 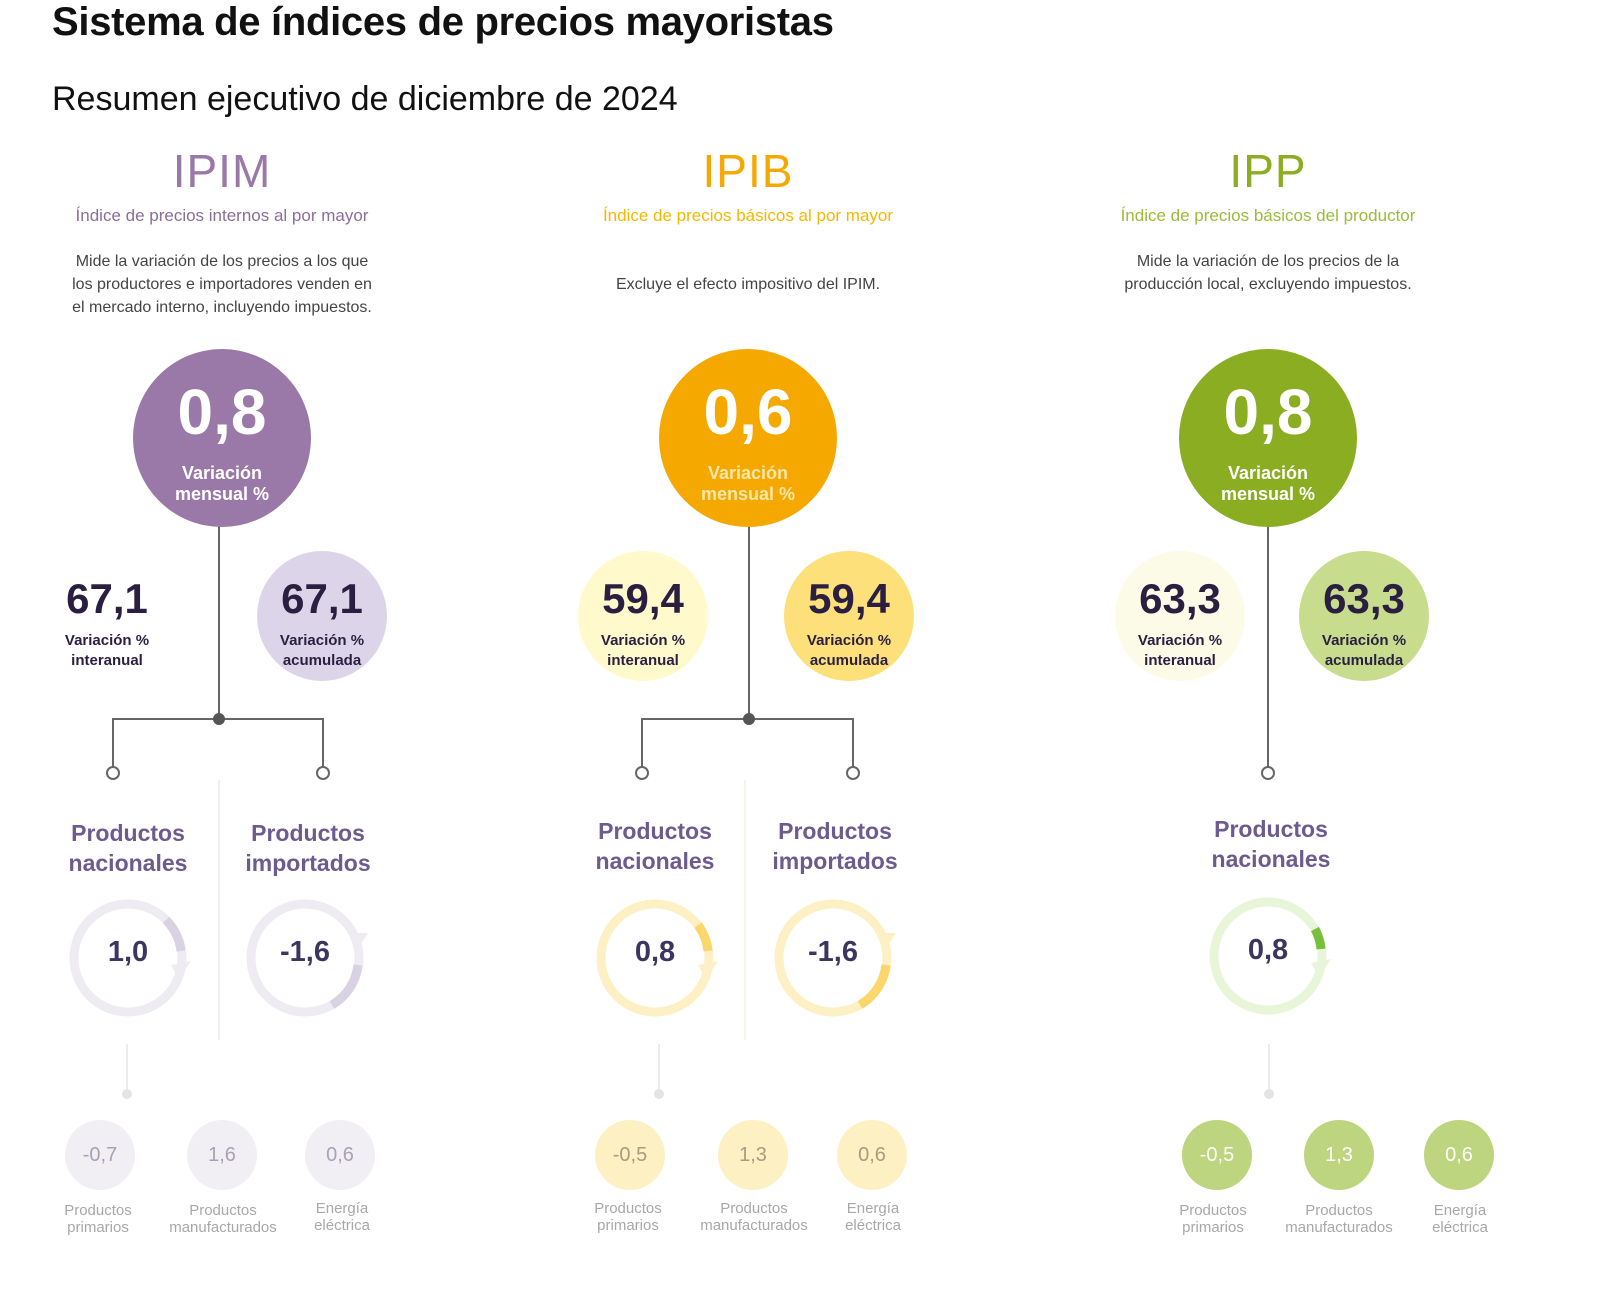 I want to click on ipp-energia-circle: 0,6, so click(x=1459, y=1155).